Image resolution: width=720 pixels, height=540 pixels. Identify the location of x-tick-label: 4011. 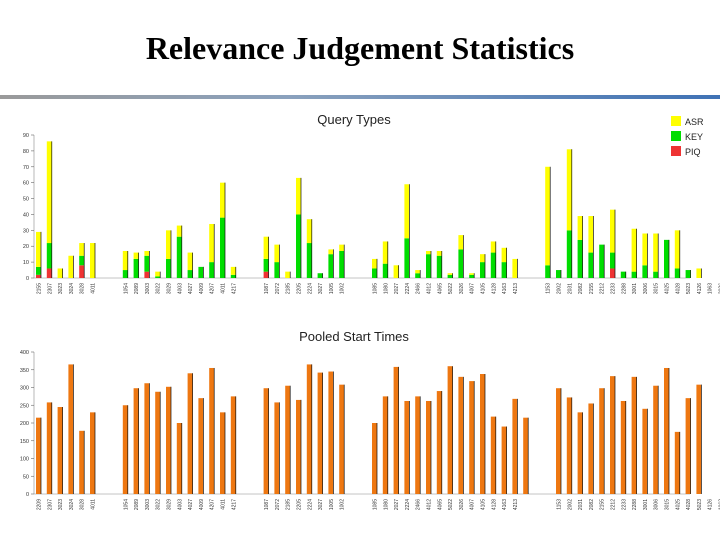
(224, 288).